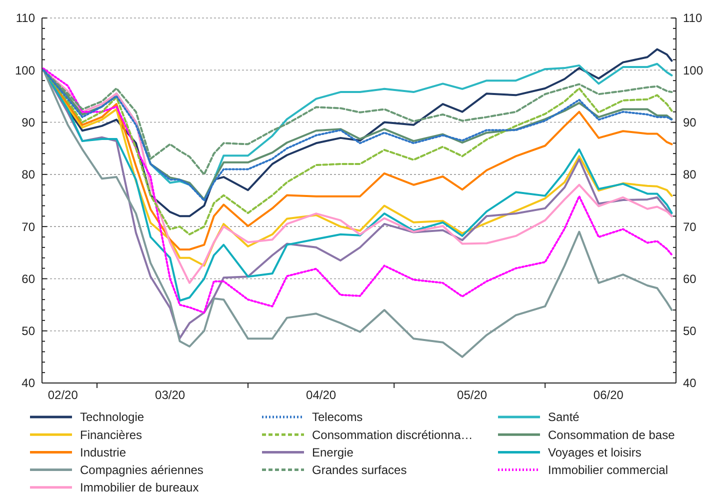 The height and width of the screenshot is (495, 703). What do you see at coordinates (142, 470) in the screenshot?
I see `legend-label: Compagnies aériennes` at bounding box center [142, 470].